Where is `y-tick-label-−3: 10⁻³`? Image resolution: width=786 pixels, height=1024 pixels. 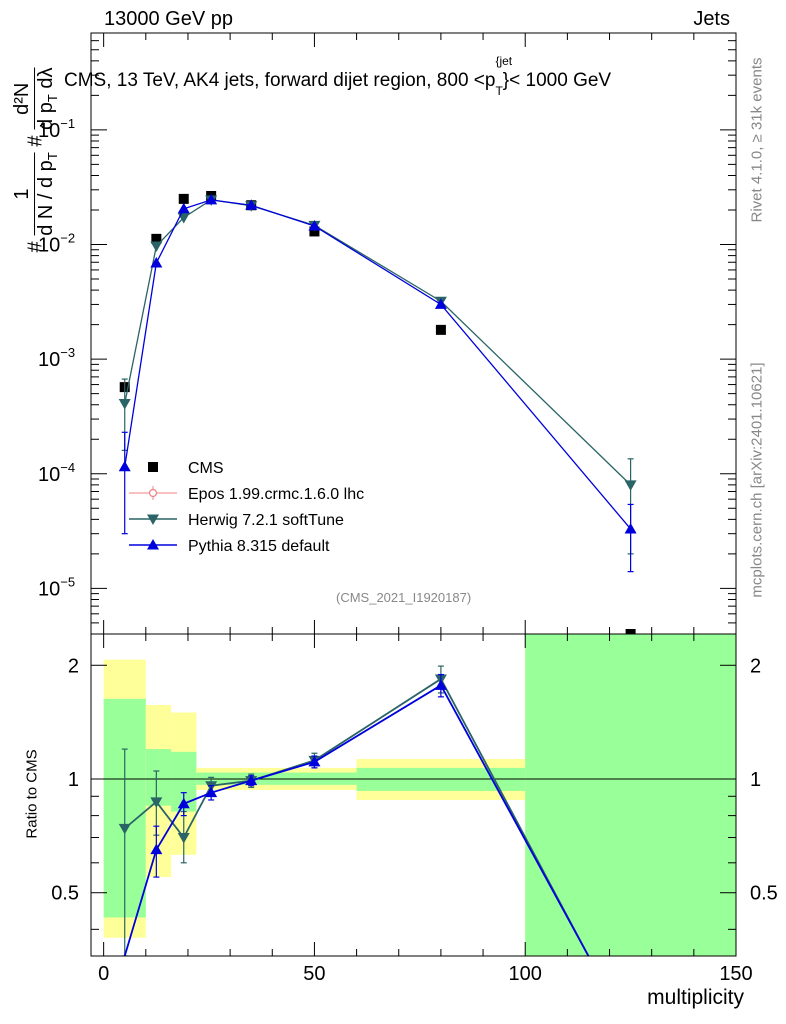 y-tick-label-−3: 10⁻³ is located at coordinates (56, 358).